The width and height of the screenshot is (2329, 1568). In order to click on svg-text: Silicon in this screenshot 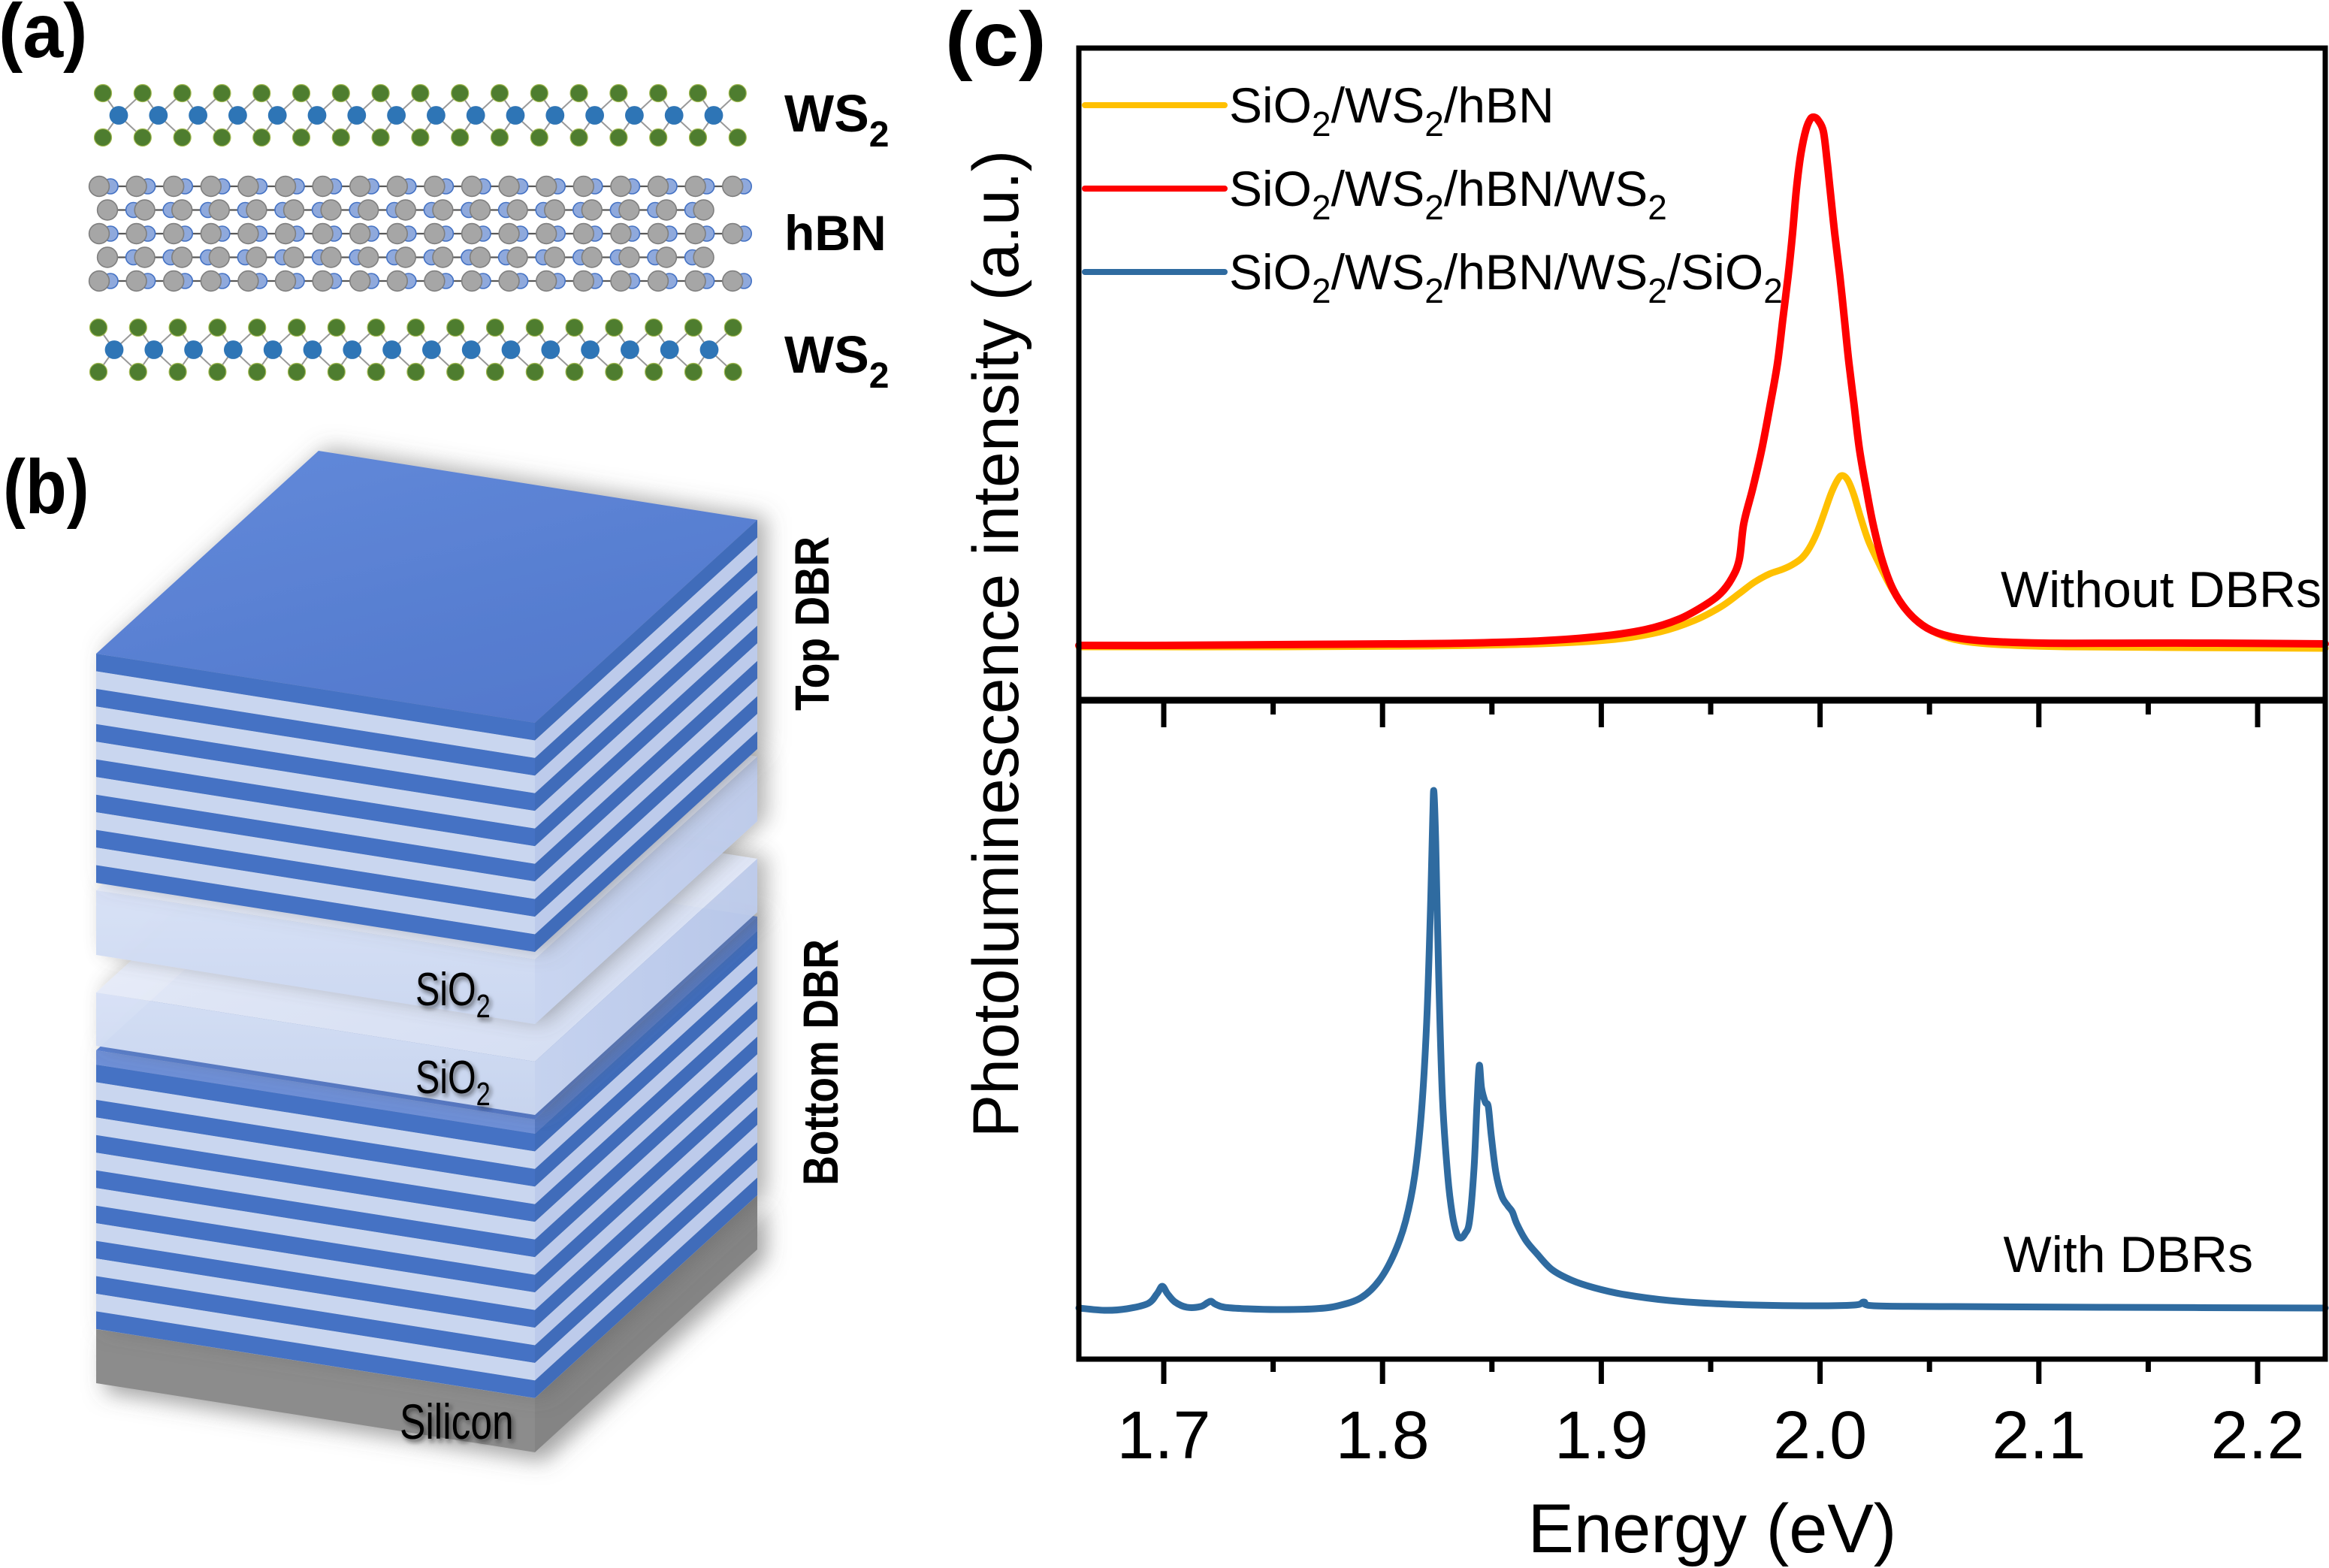, I will do `click(457, 1422)`.